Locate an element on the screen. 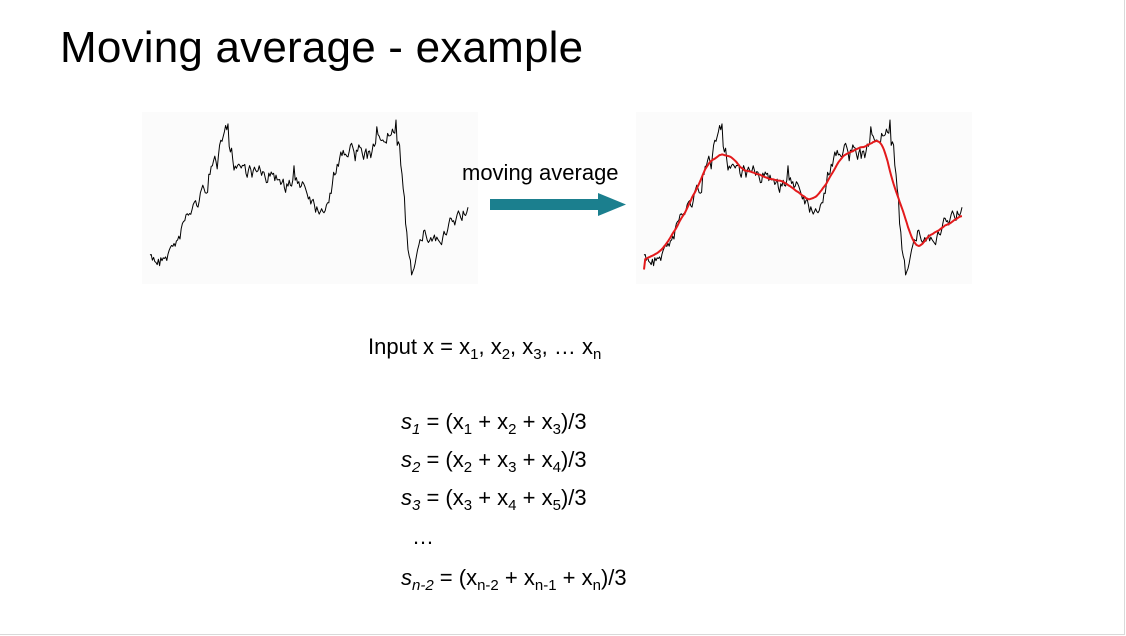 This screenshot has width=1126, height=636. input-term: xn is located at coordinates (591, 348).